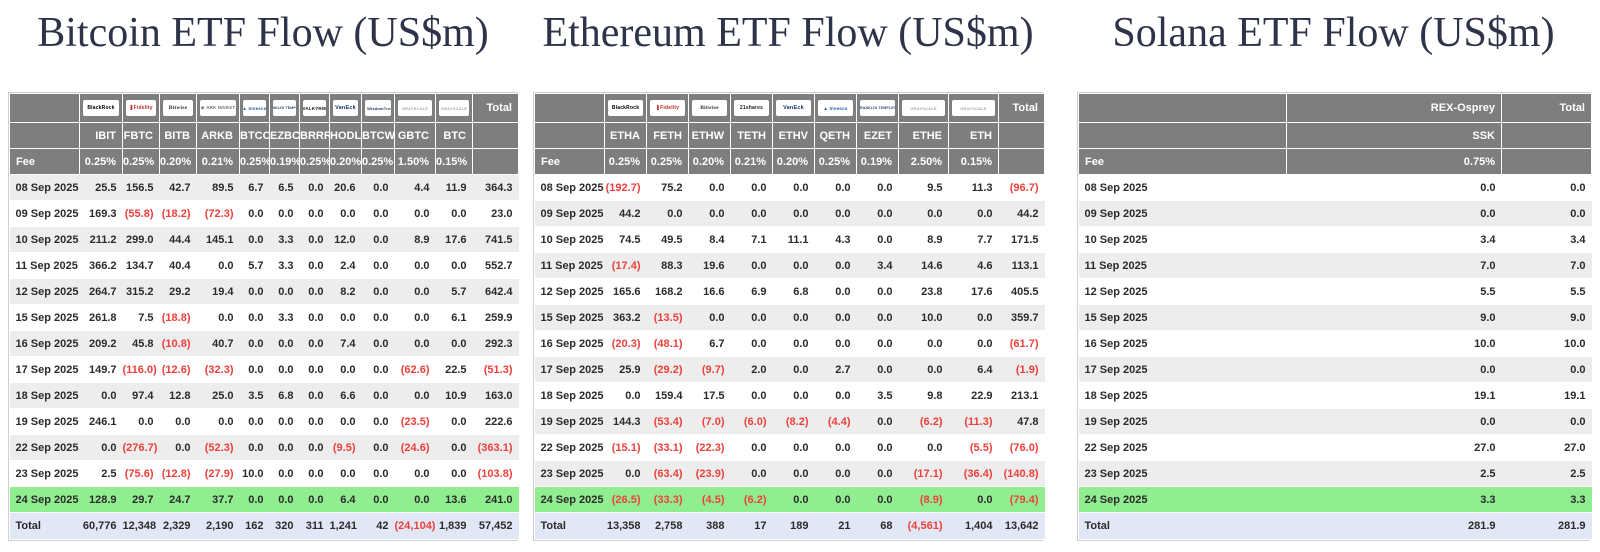 This screenshot has height=552, width=1600. I want to click on value-cell: 16.6, so click(709, 291).